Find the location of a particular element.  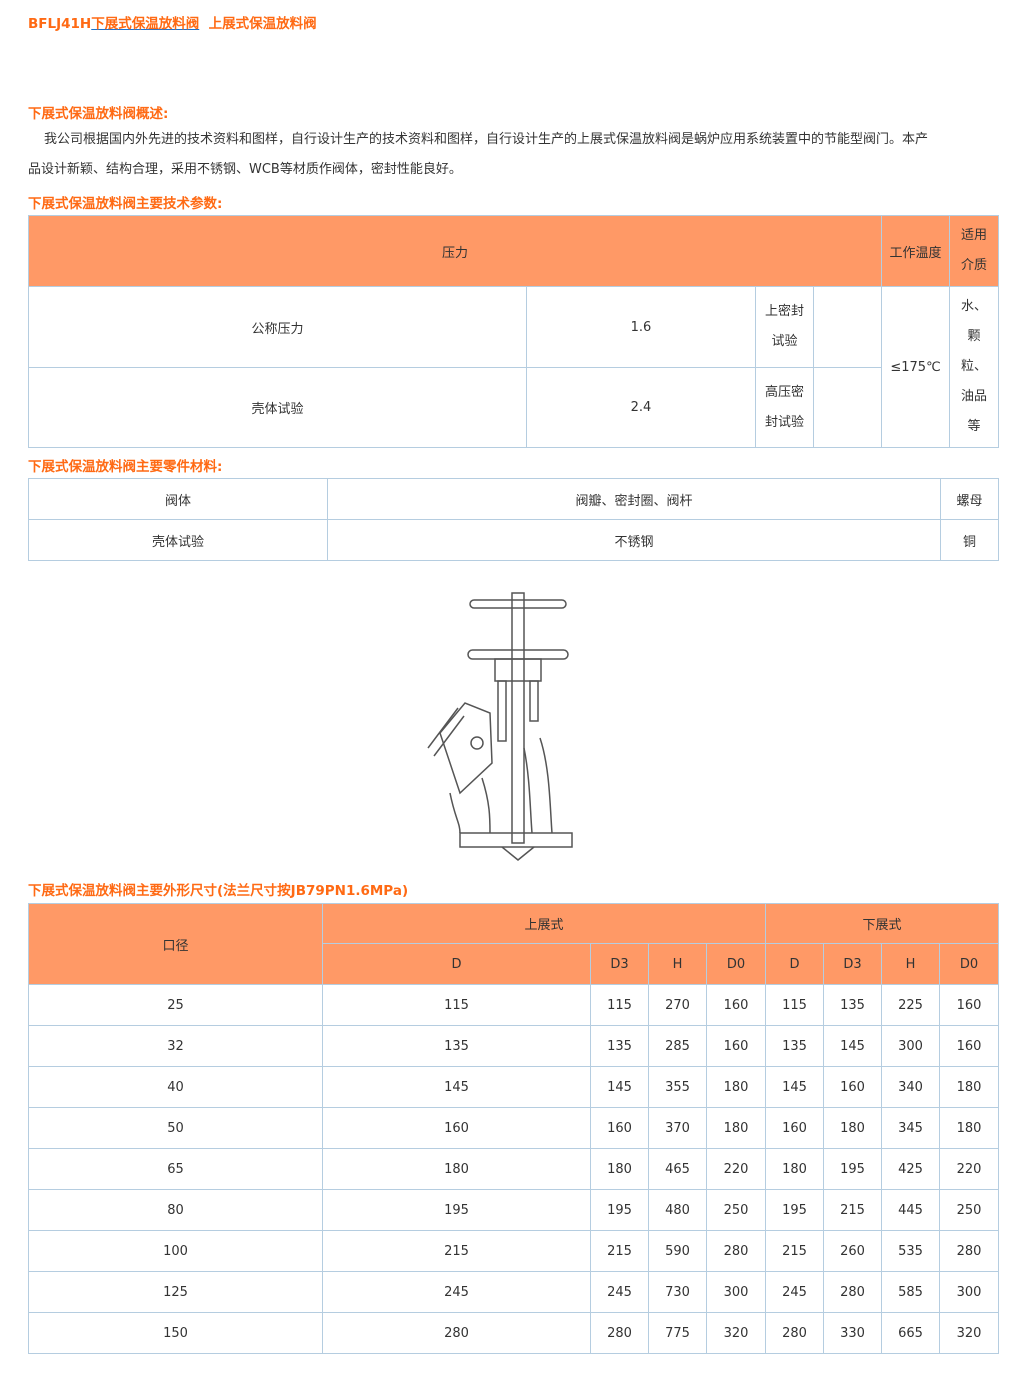

table-cell: 50 is located at coordinates (175, 1128).